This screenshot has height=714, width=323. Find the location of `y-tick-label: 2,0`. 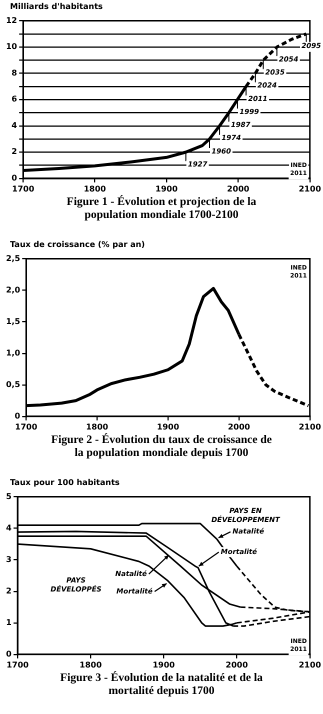

y-tick-label: 2,0 is located at coordinates (13, 289).